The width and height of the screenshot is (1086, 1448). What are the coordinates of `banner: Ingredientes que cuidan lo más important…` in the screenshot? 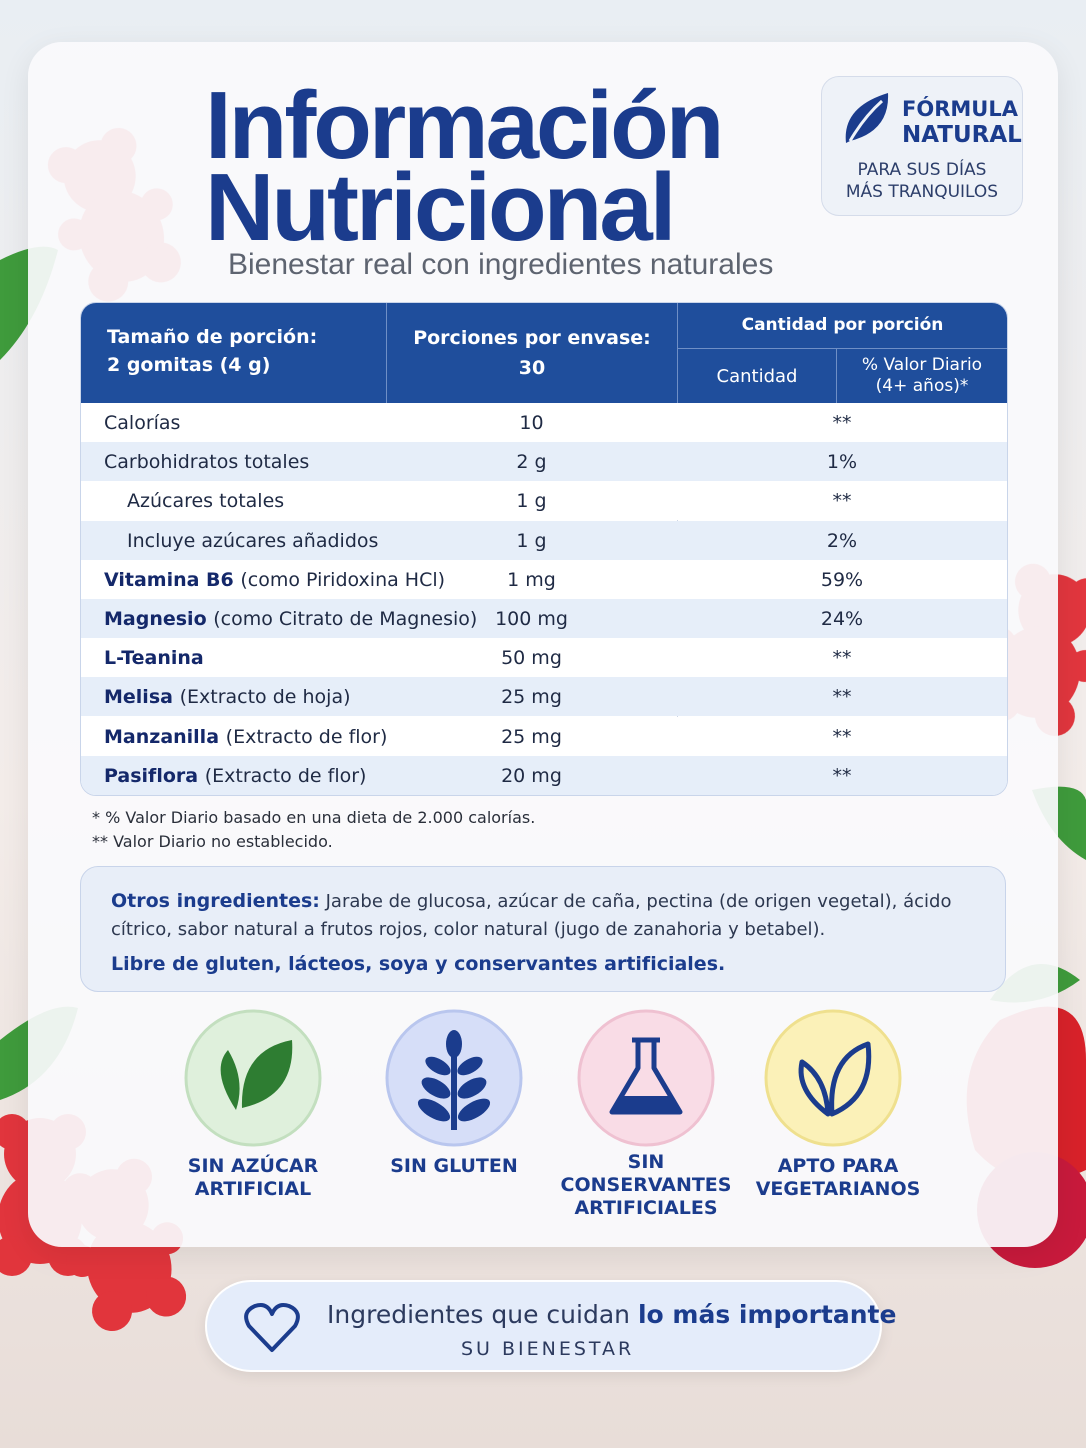 It's located at (550, 1326).